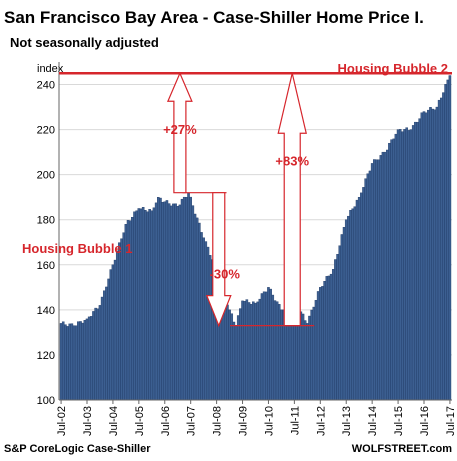  What do you see at coordinates (192, 421) in the screenshot?
I see `x-tick-label: Jul-07` at bounding box center [192, 421].